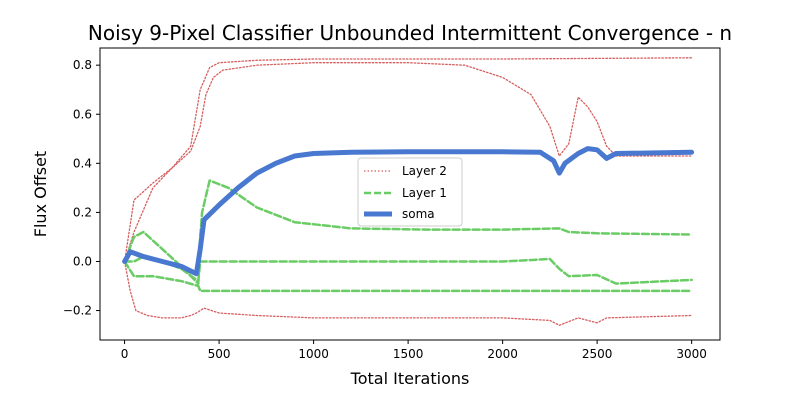 Image resolution: width=800 pixels, height=400 pixels. What do you see at coordinates (82, 261) in the screenshot?
I see `y-tick-label: 0.0` at bounding box center [82, 261].